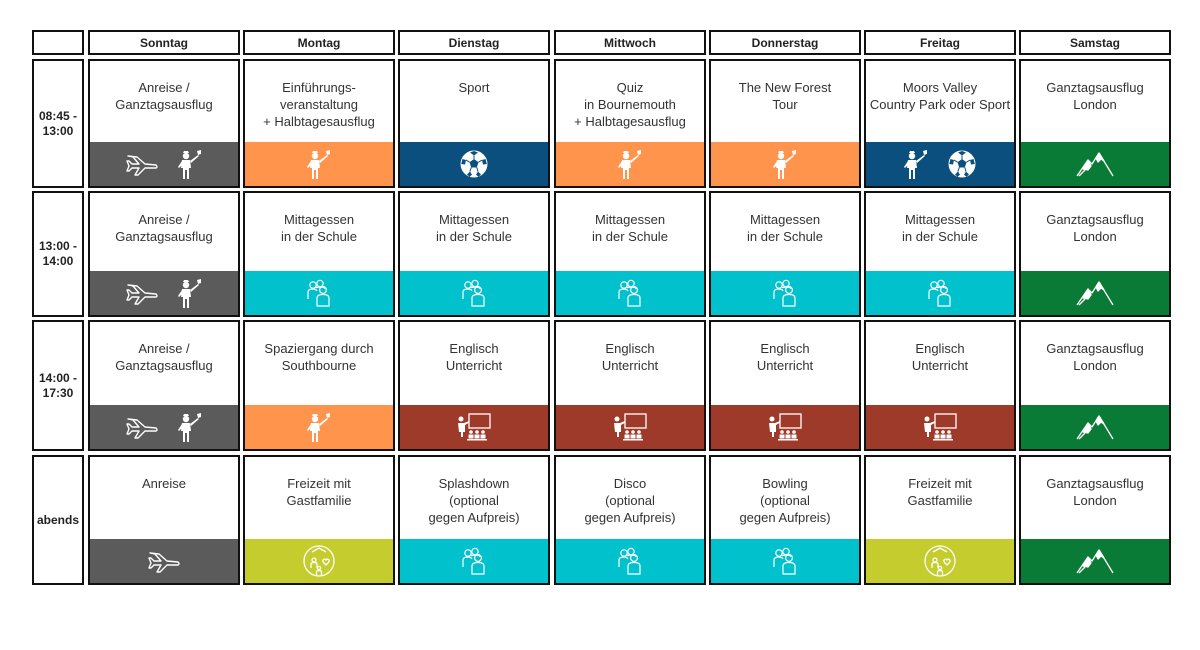 Image resolution: width=1200 pixels, height=650 pixels. I want to click on day-header-1: Sonntag, so click(164, 42).